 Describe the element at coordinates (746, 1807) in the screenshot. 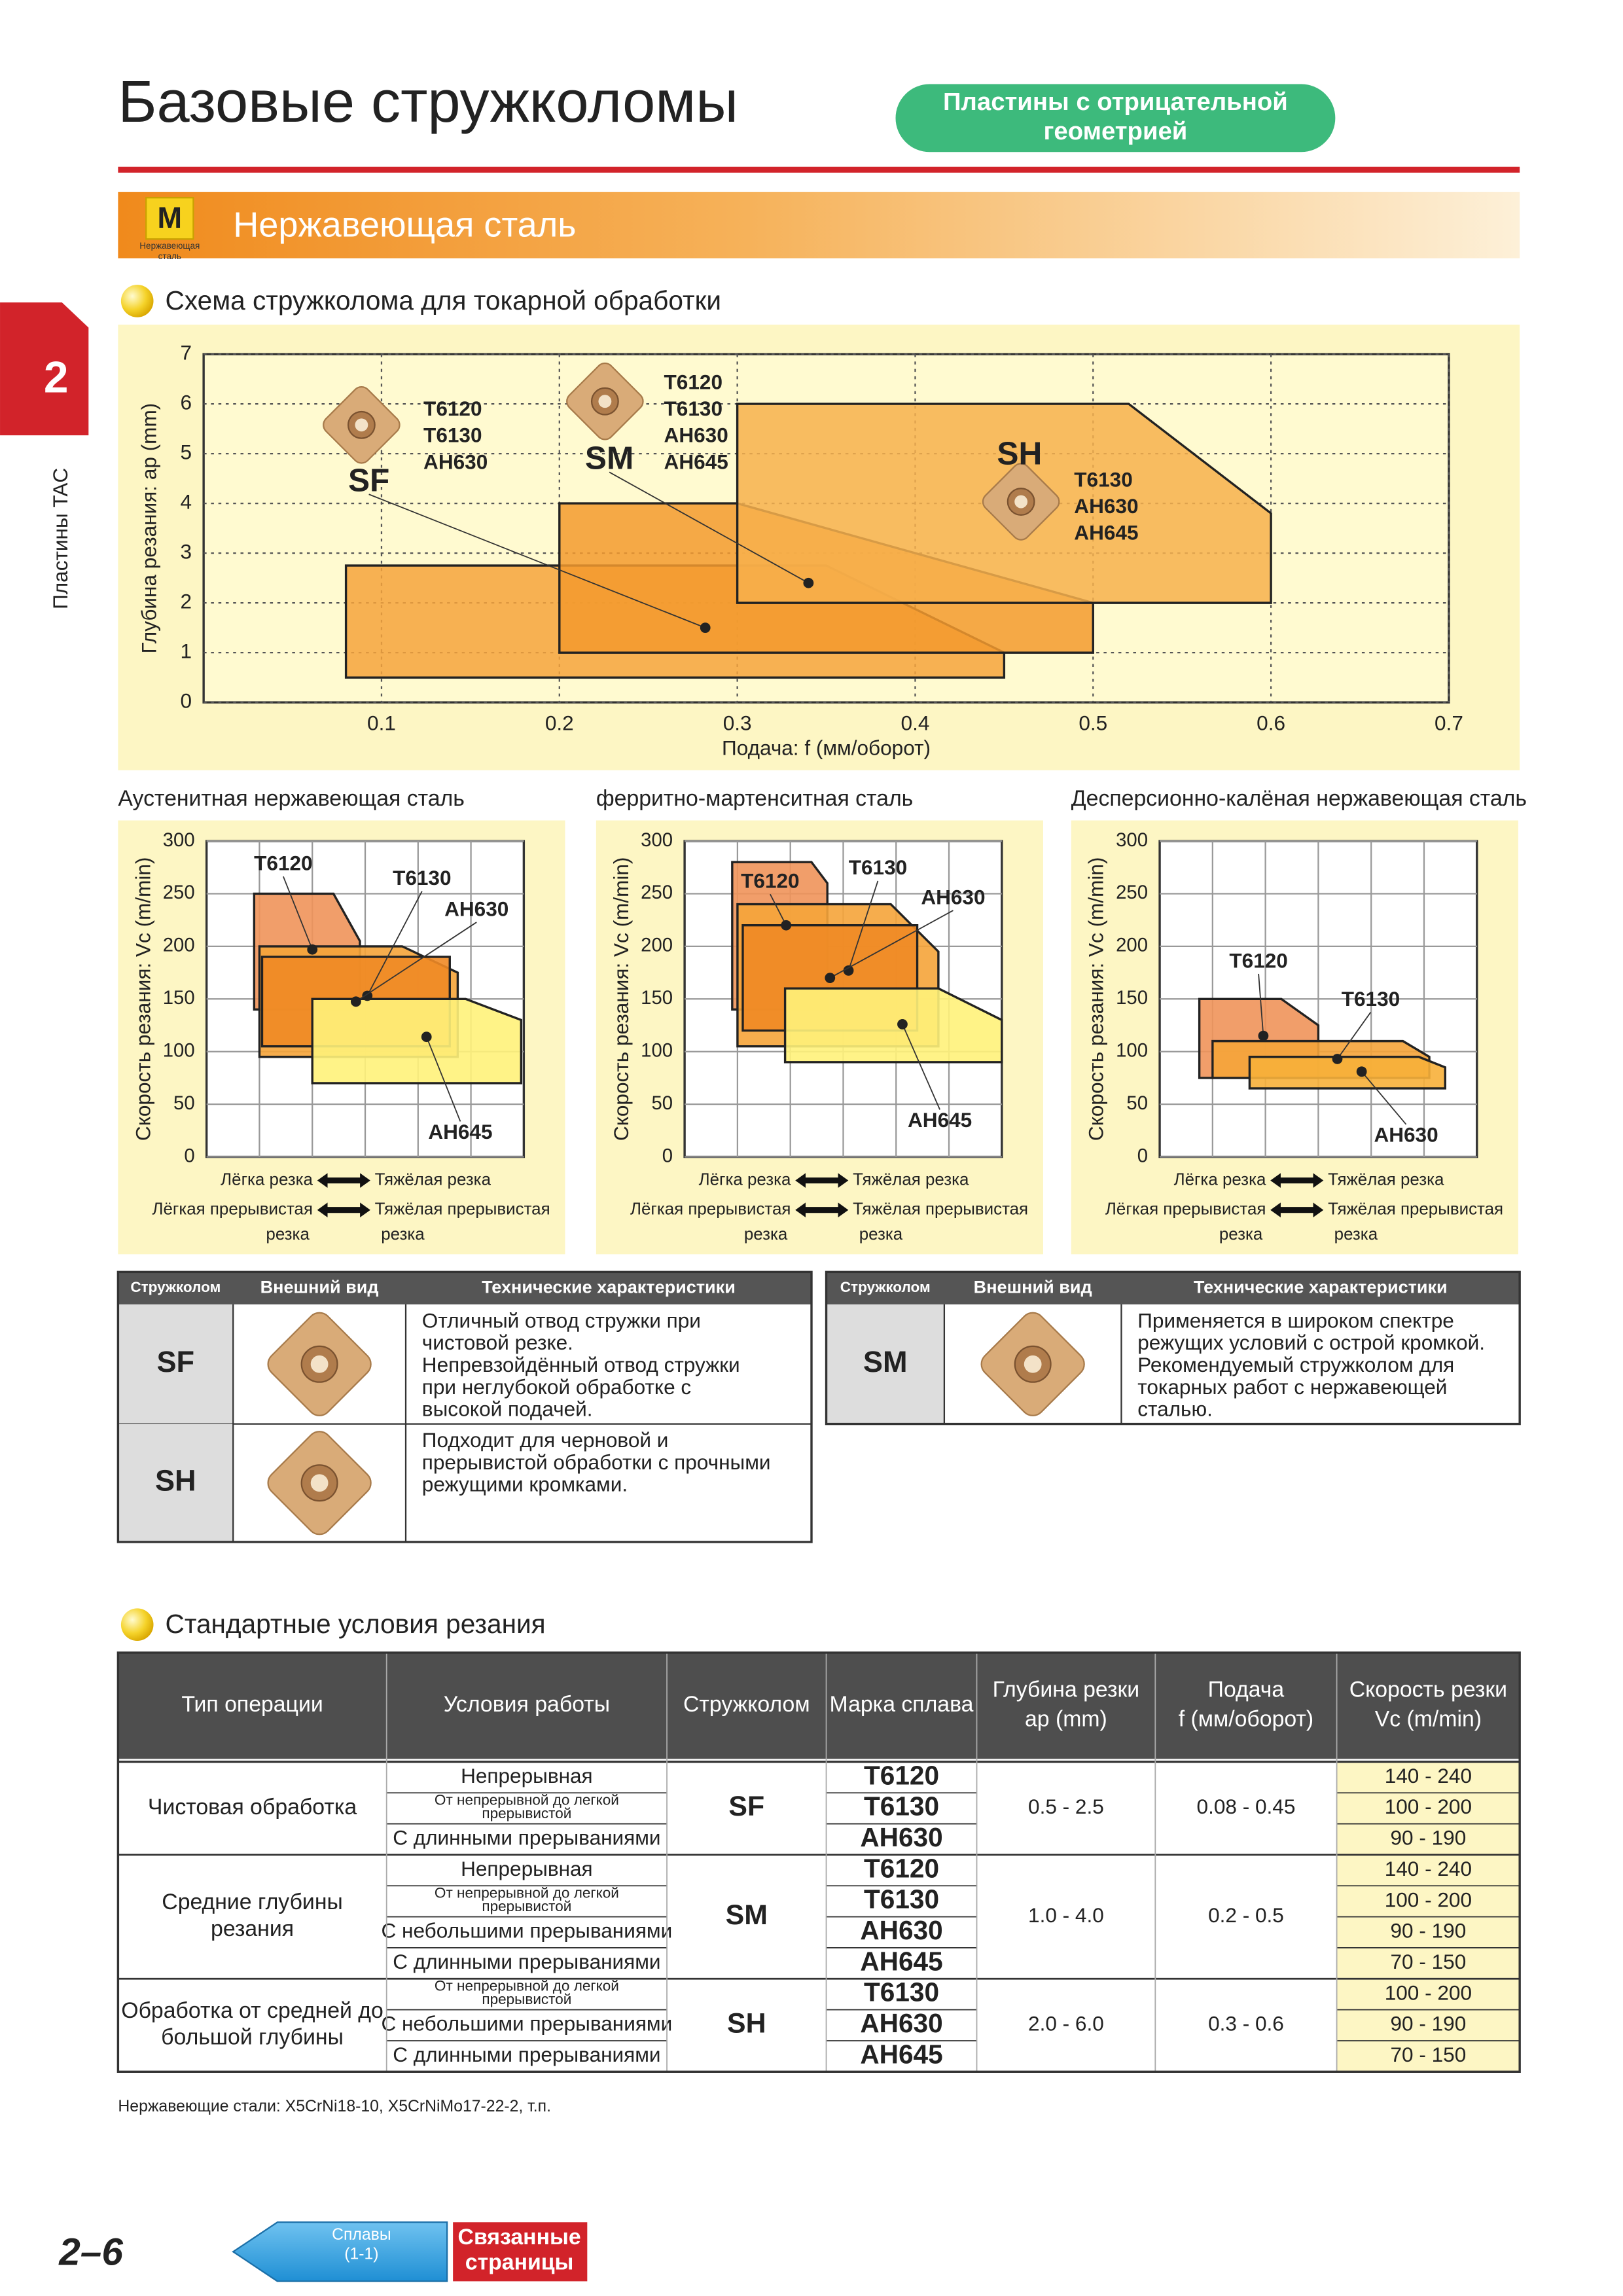

I see `breaker: SF` at that location.